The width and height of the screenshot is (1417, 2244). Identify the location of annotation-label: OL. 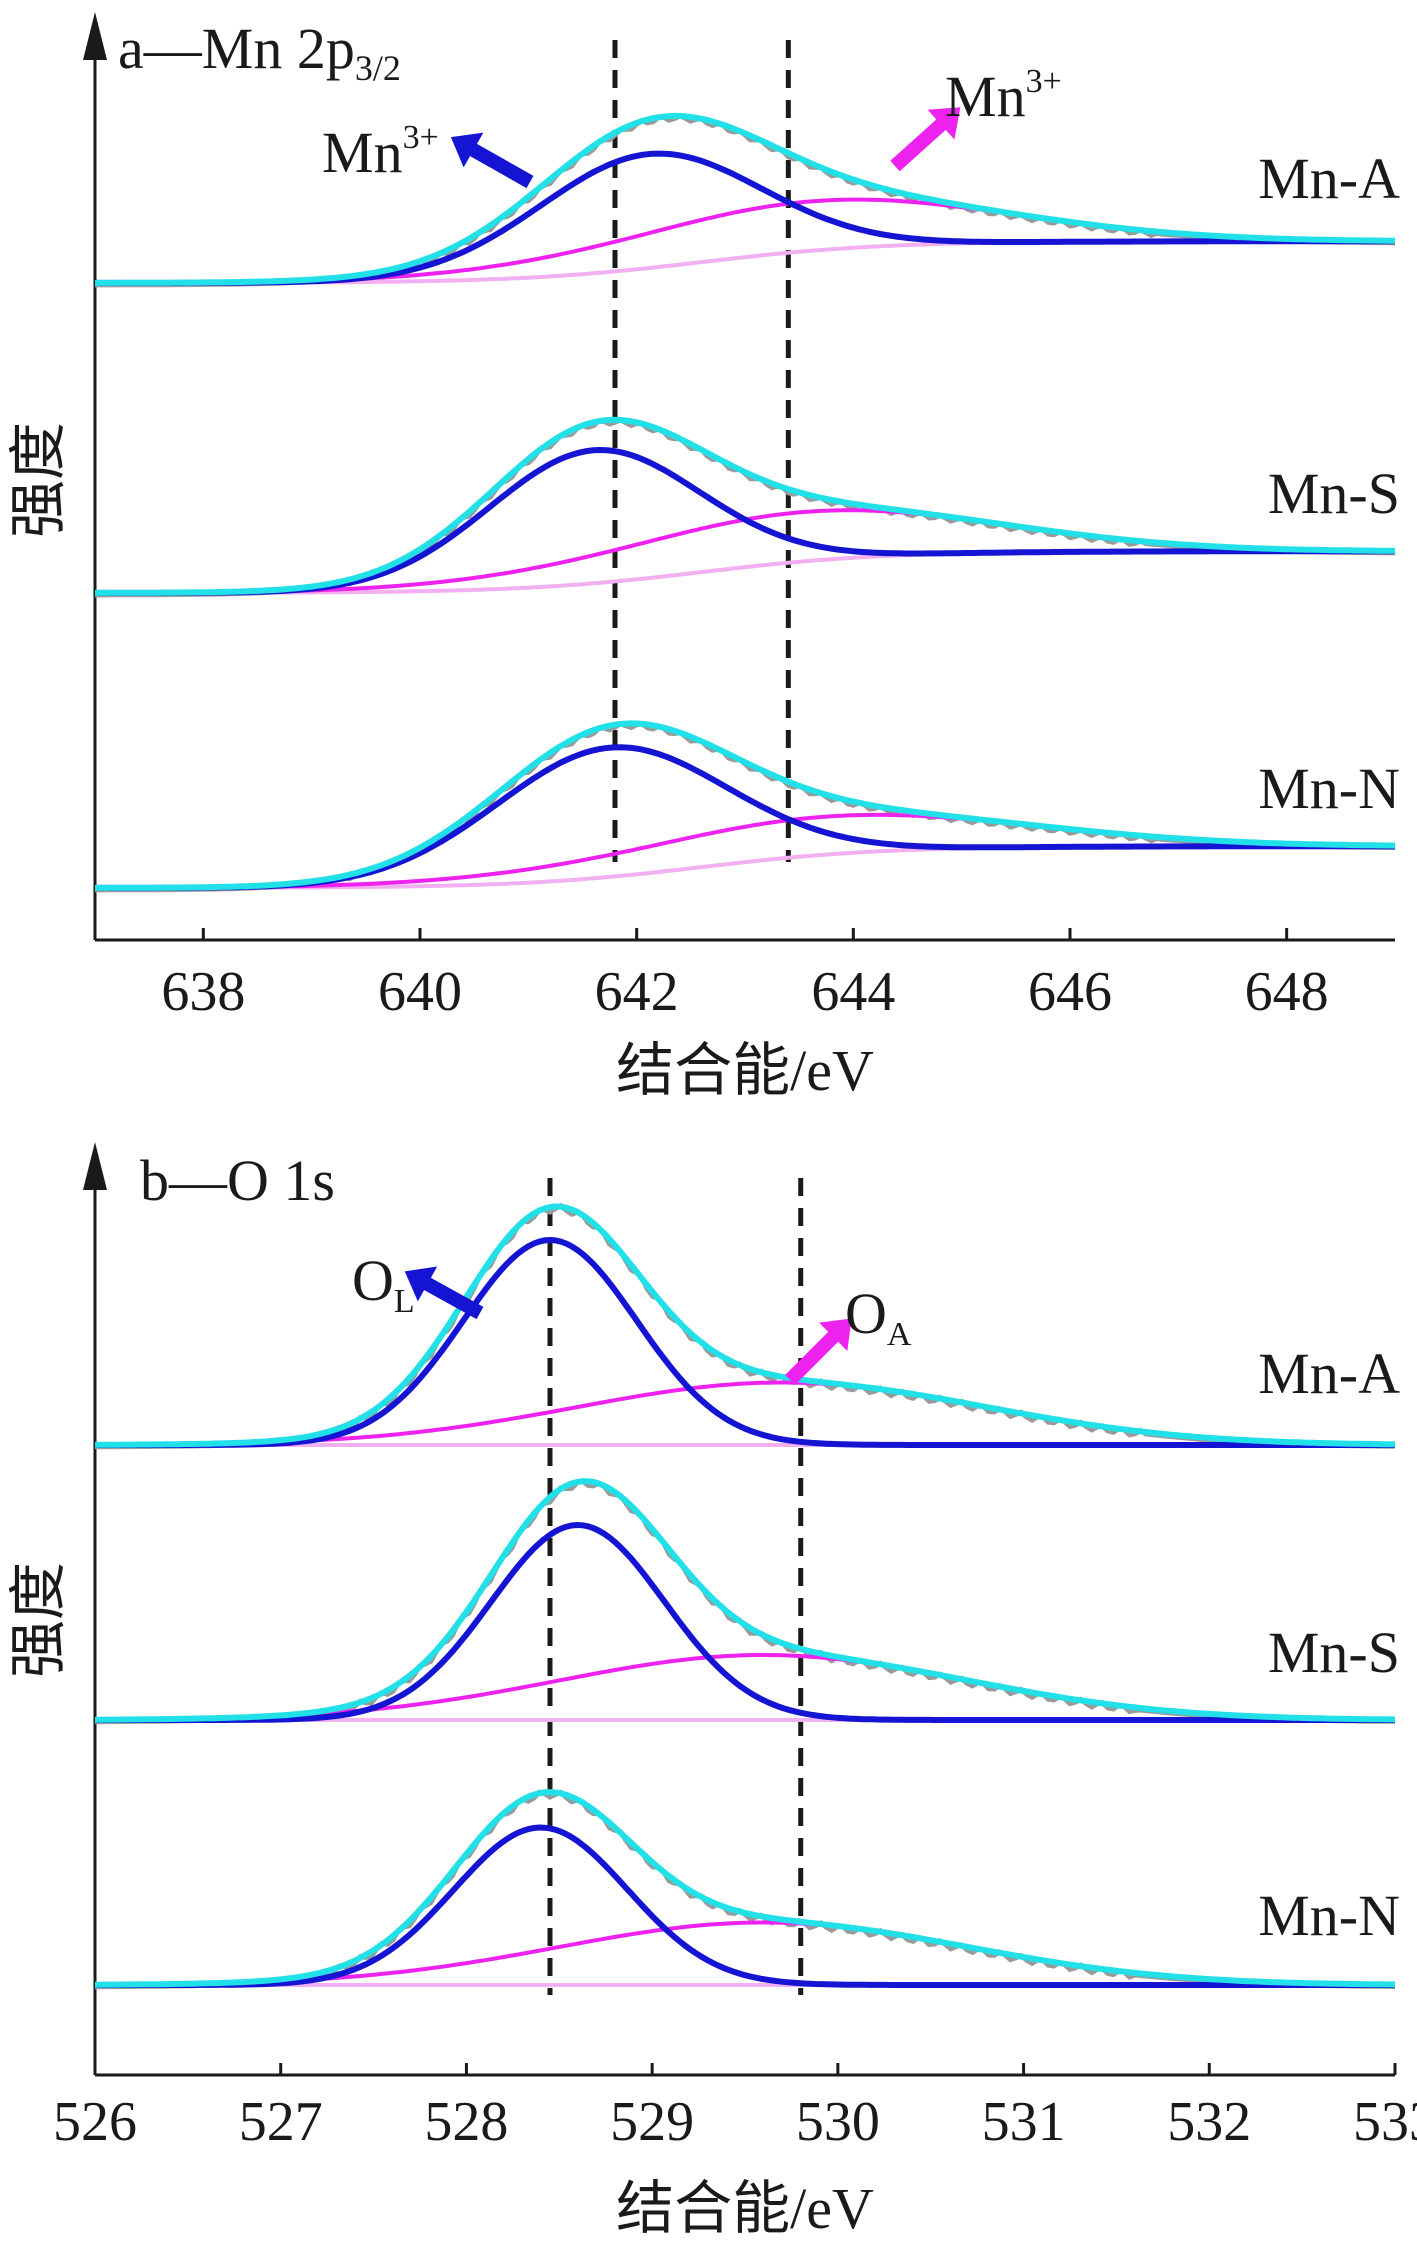
(383, 1284).